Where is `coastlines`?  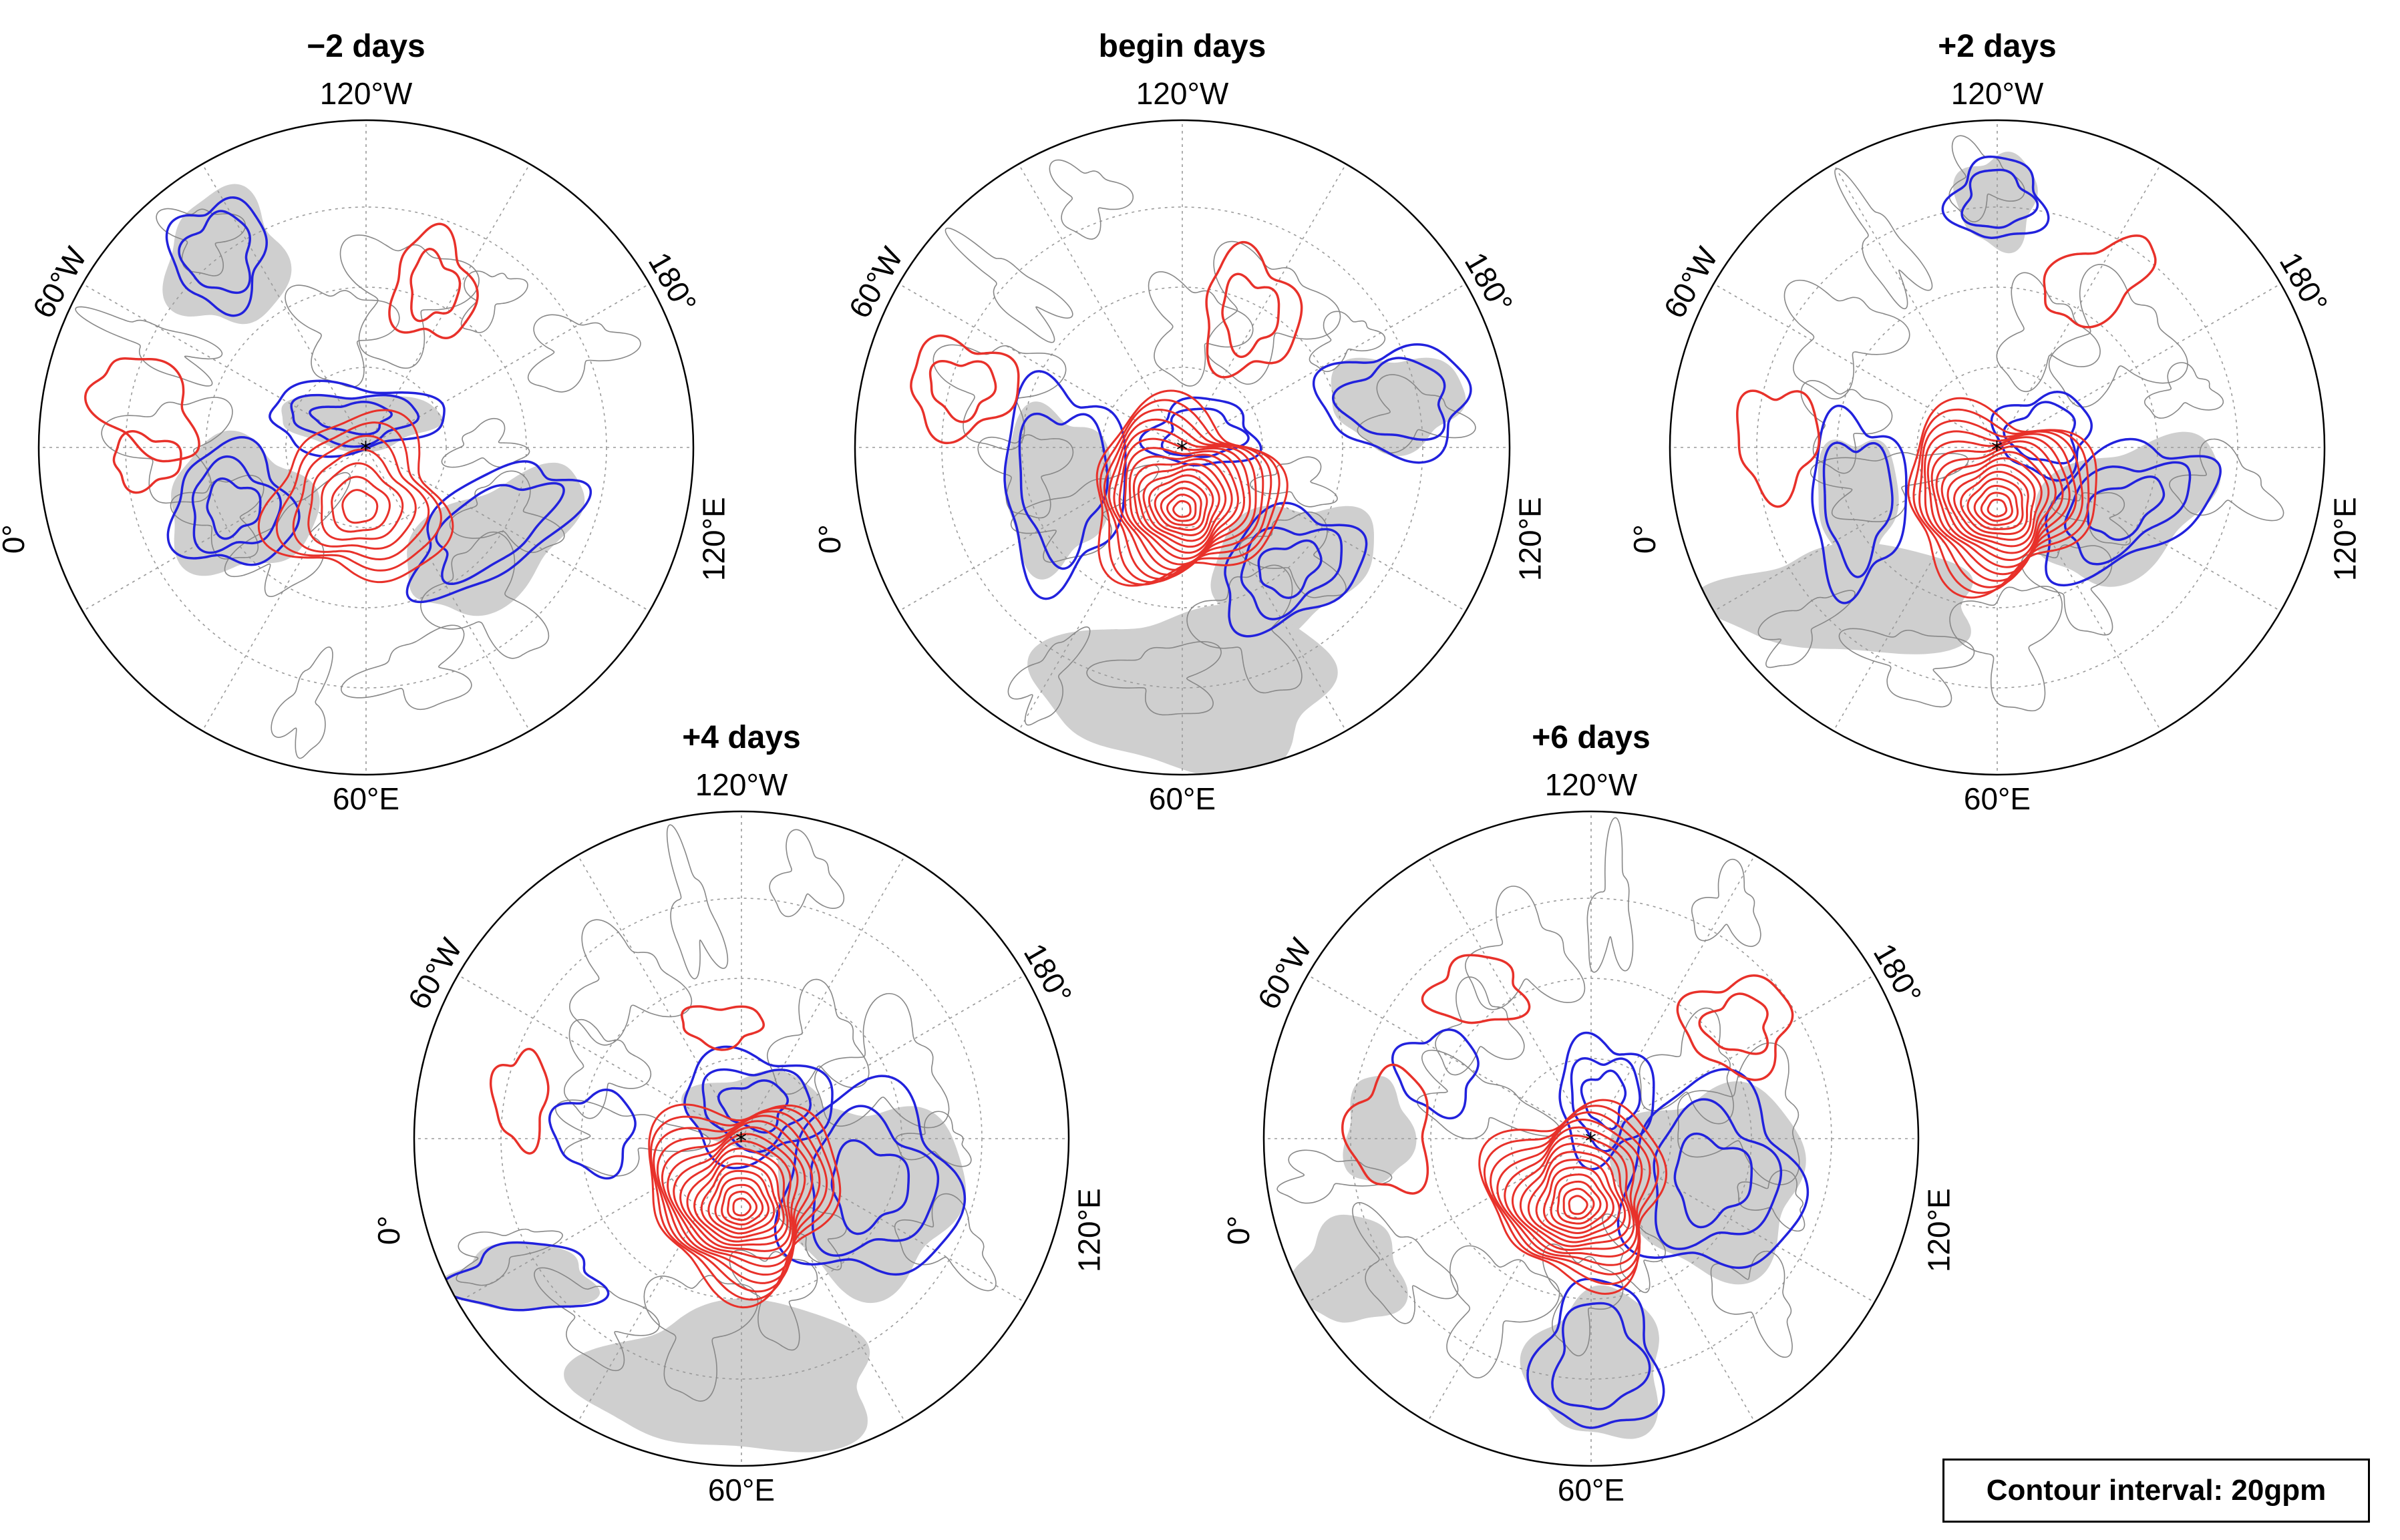
coastlines is located at coordinates (2020, 424).